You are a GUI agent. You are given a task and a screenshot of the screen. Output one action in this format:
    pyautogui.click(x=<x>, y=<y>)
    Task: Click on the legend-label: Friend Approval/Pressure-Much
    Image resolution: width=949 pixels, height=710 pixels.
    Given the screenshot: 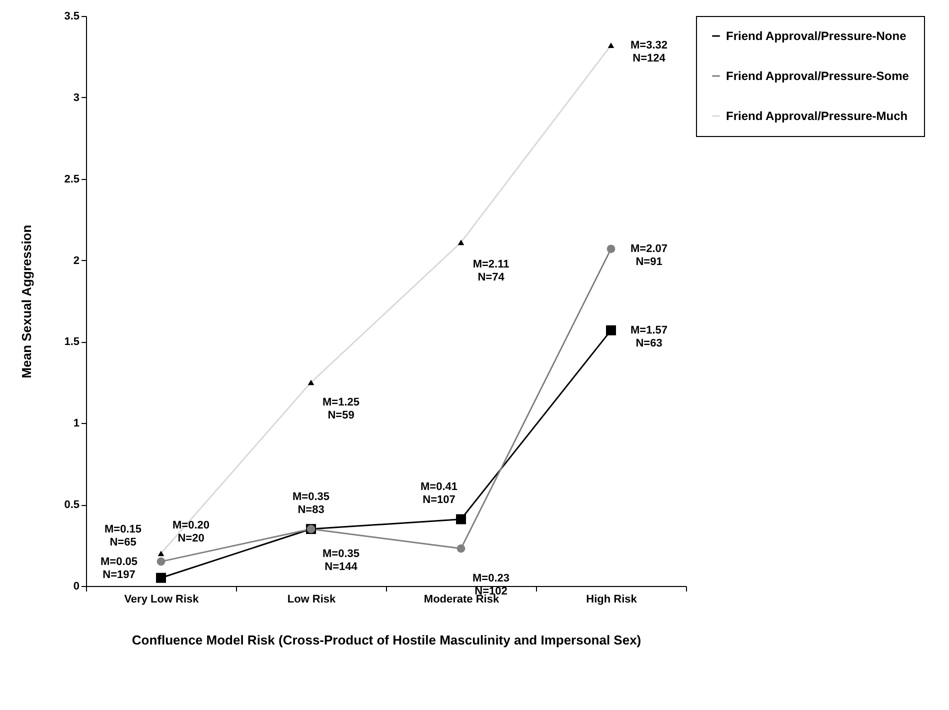 What is the action you would take?
    pyautogui.click(x=817, y=116)
    